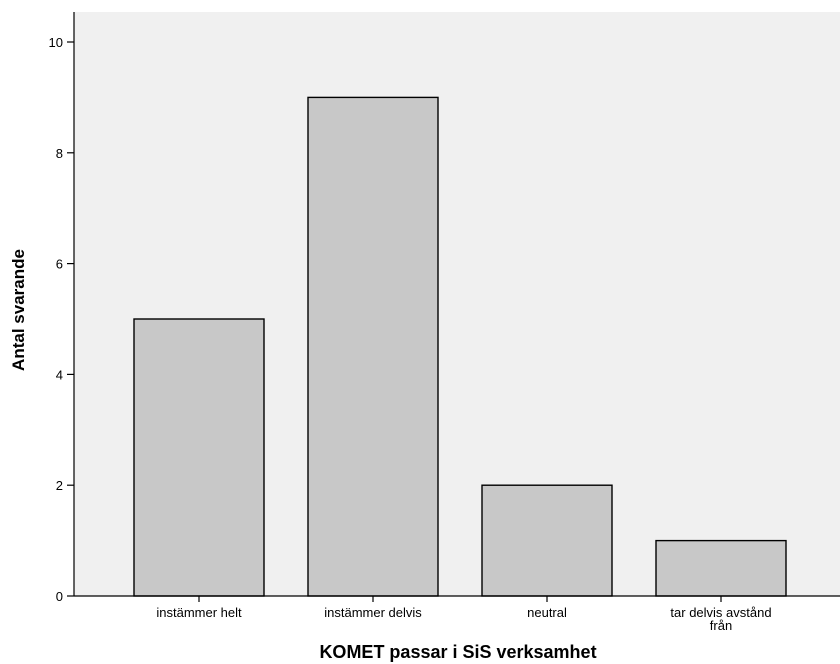 Image resolution: width=840 pixels, height=664 pixels. Describe the element at coordinates (547, 612) in the screenshot. I see `x-tick-label: neutral` at that location.